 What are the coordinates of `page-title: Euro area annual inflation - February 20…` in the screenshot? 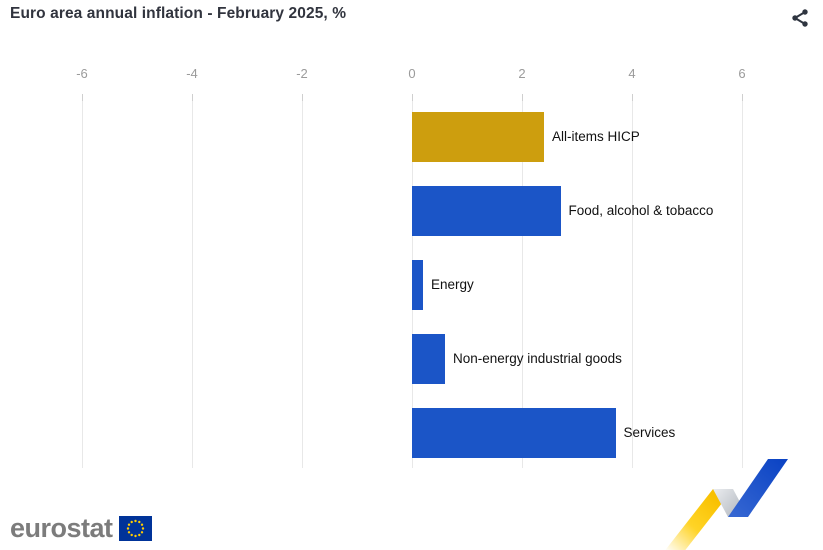 It's located at (178, 13).